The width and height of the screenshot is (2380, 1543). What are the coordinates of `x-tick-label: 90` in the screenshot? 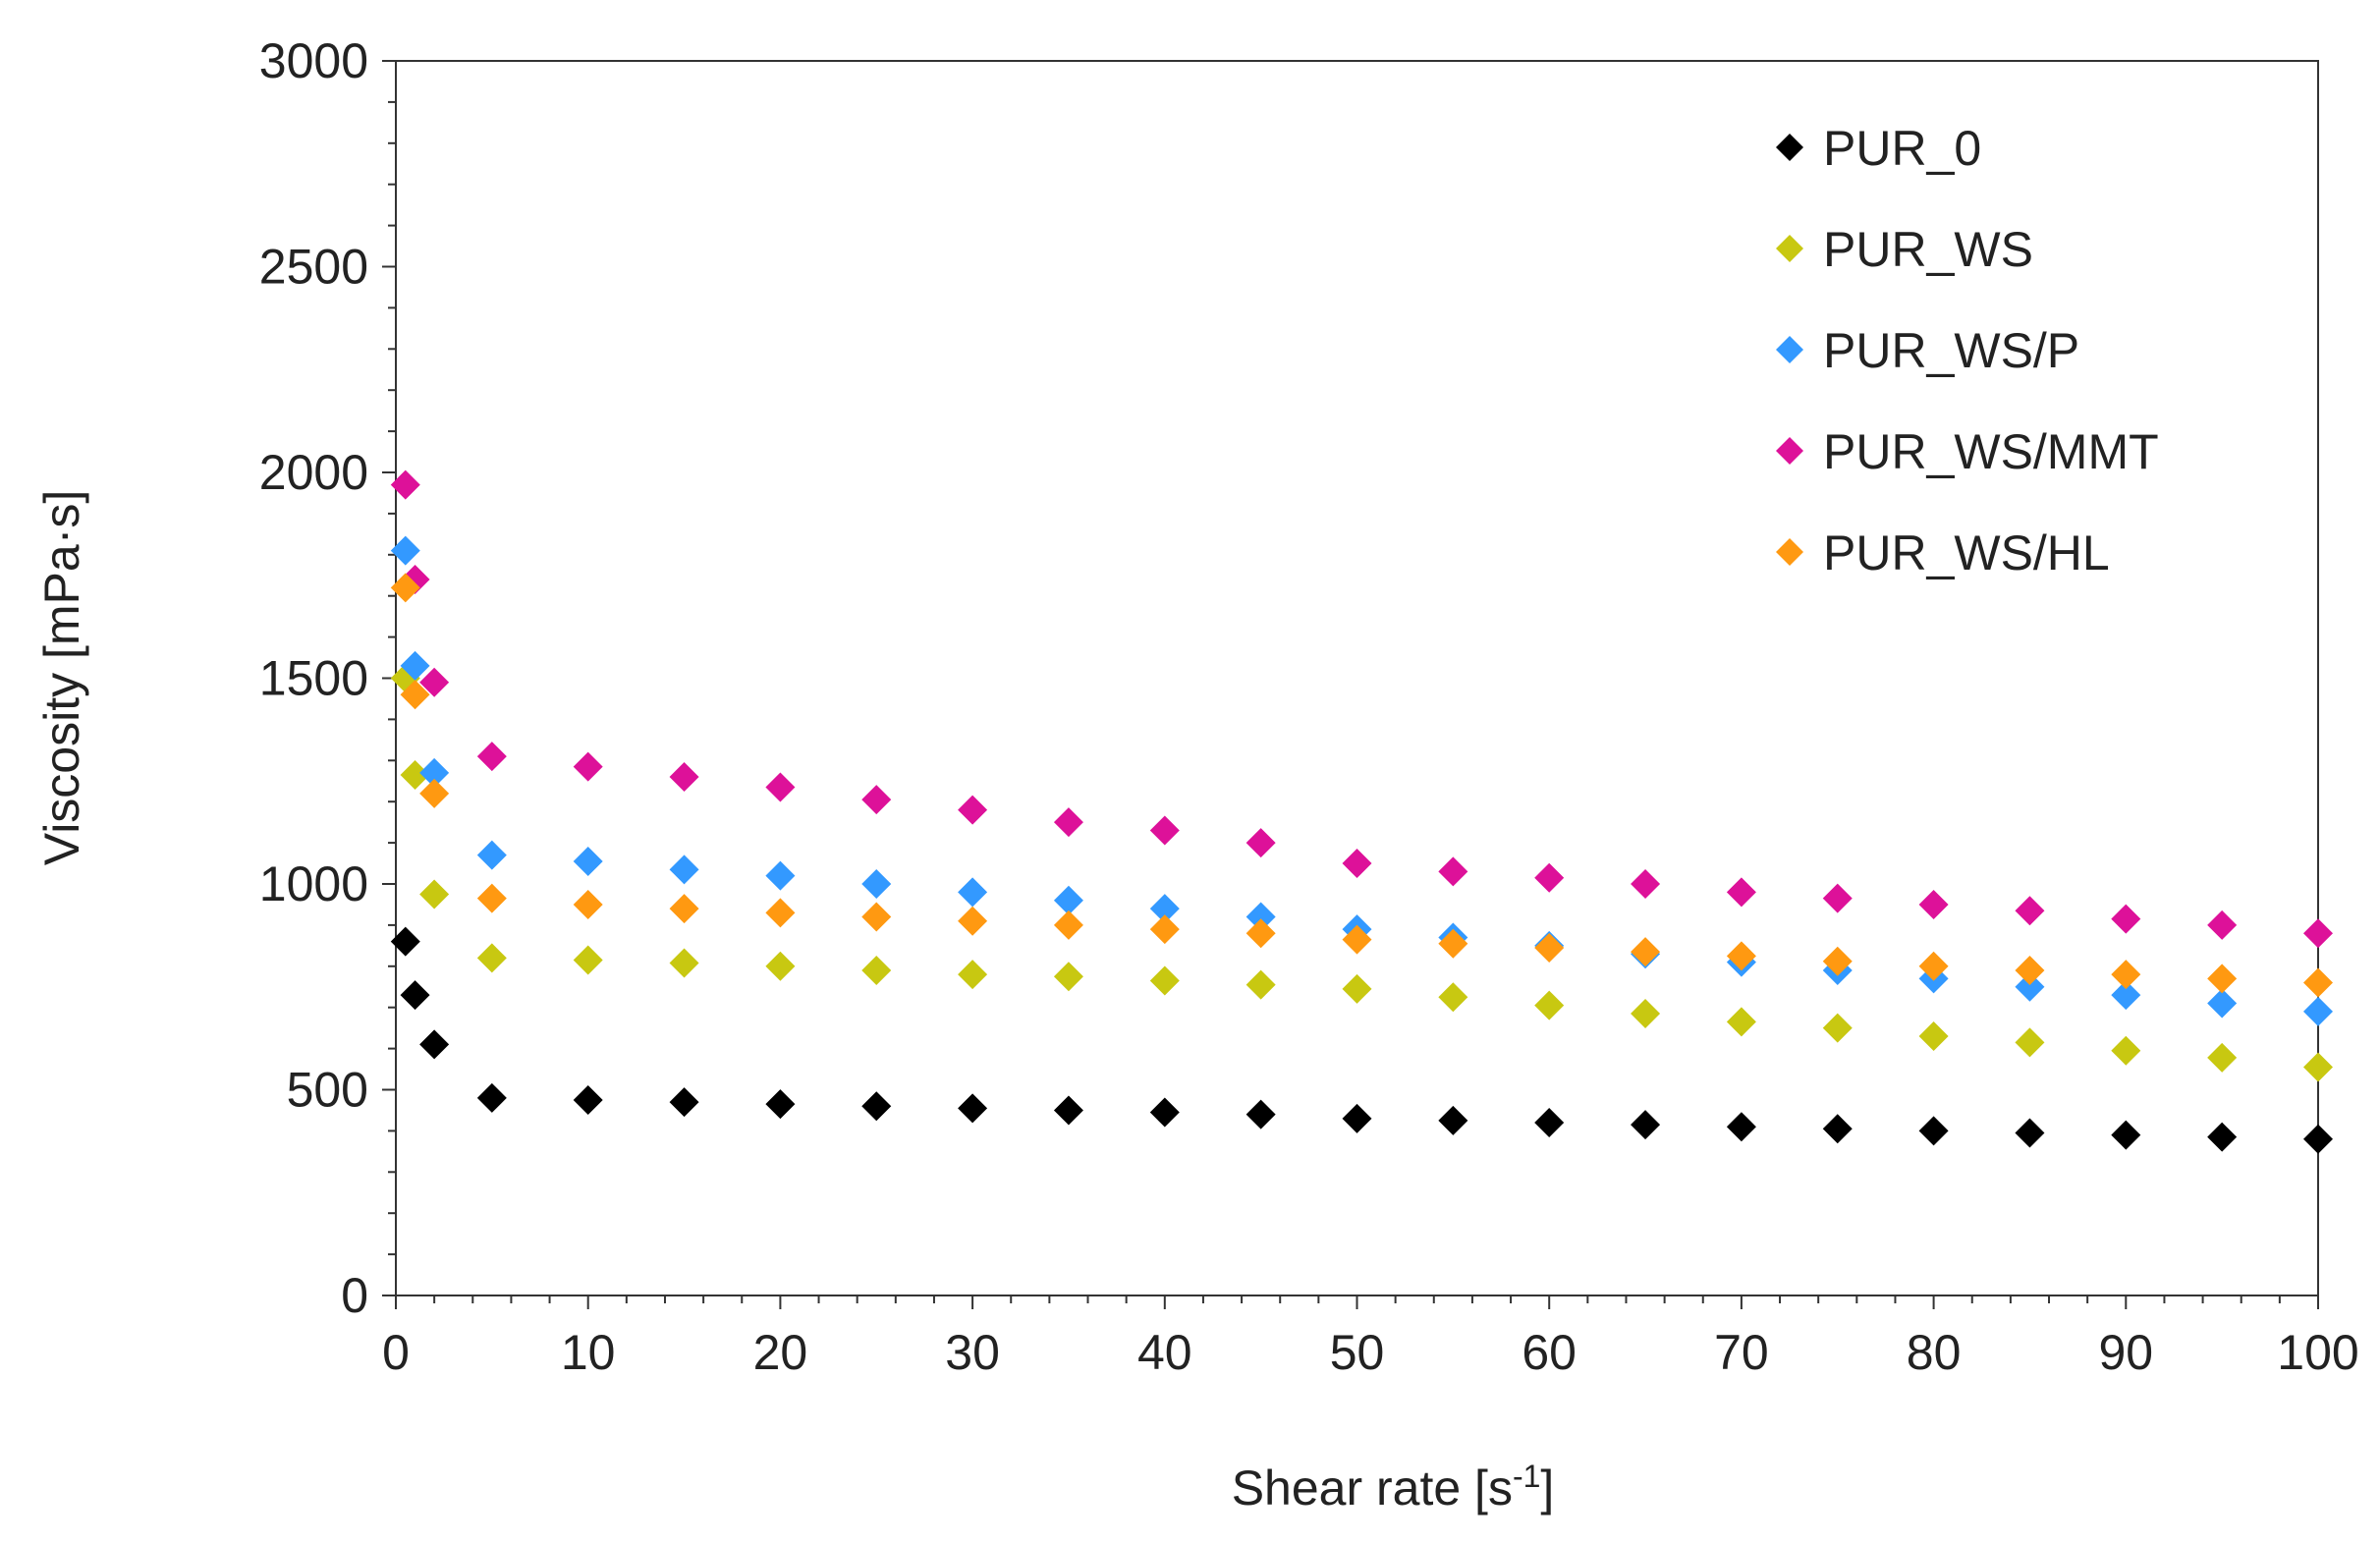 It's located at (2125, 1352).